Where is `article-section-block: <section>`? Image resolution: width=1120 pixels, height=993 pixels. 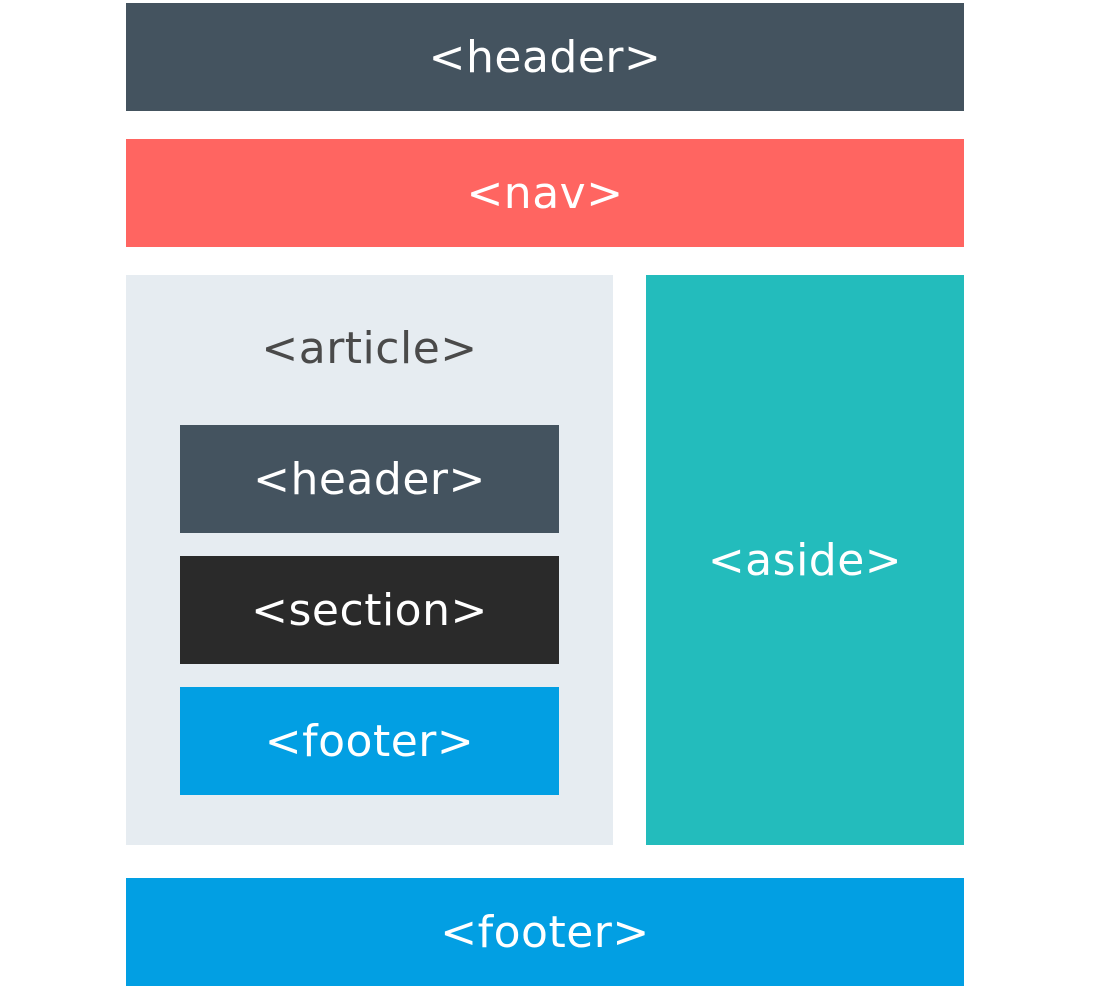 article-section-block: <section> is located at coordinates (369, 610).